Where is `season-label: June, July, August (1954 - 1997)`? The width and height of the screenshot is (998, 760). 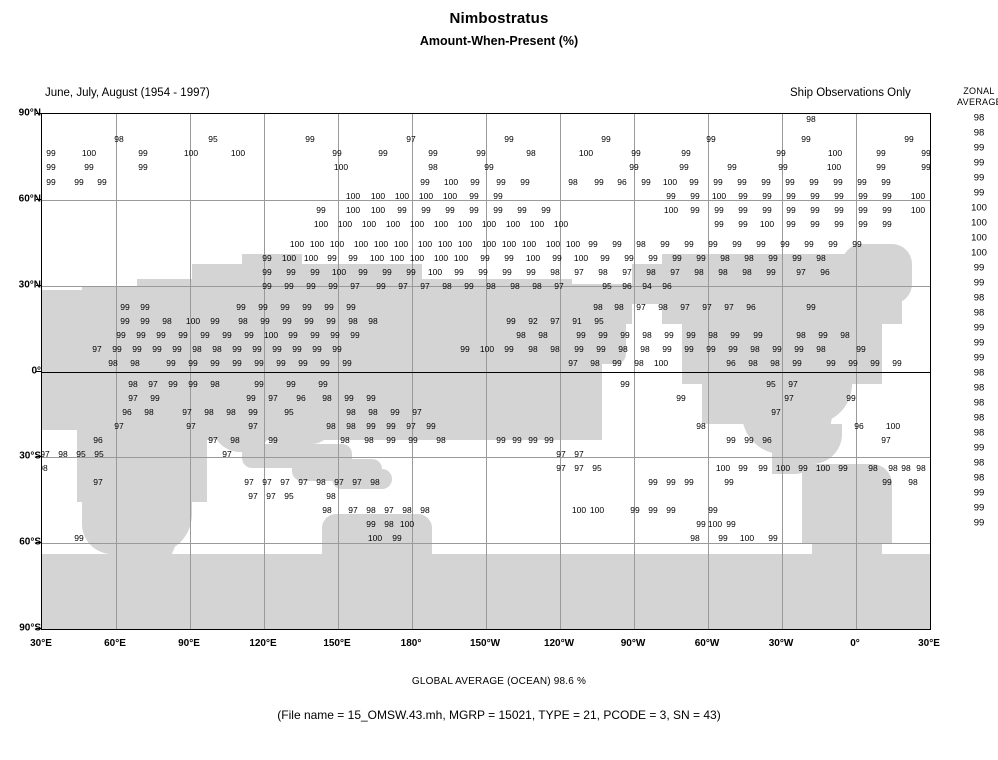
season-label: June, July, August (1954 - 1997) is located at coordinates (127, 93).